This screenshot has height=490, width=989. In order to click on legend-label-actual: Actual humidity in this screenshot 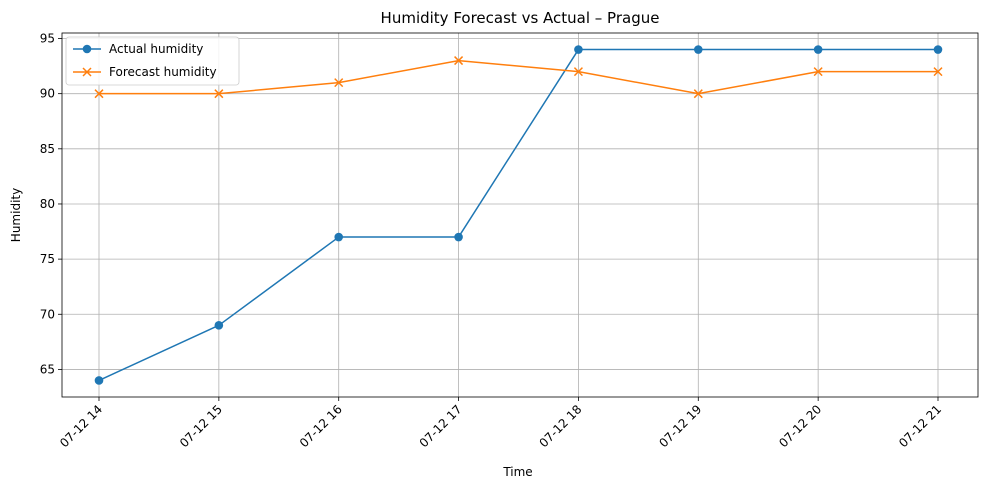, I will do `click(156, 49)`.